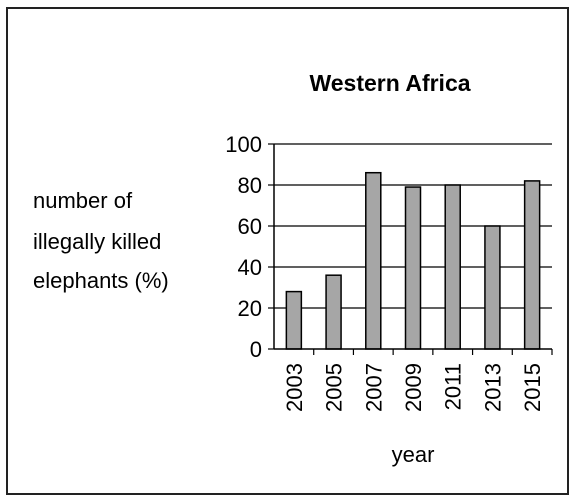 The width and height of the screenshot is (575, 499). I want to click on bar-2011, so click(452, 267).